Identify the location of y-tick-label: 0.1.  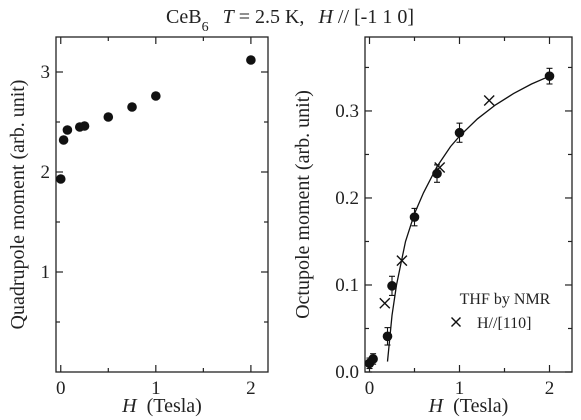
(347, 285).